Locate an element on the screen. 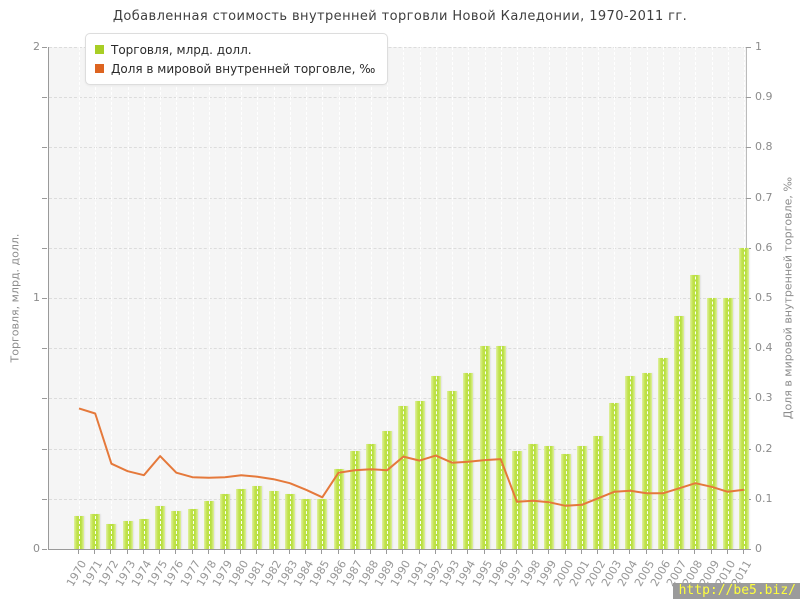 The width and height of the screenshot is (800, 600). share-series-swatch-icon is located at coordinates (99, 68).